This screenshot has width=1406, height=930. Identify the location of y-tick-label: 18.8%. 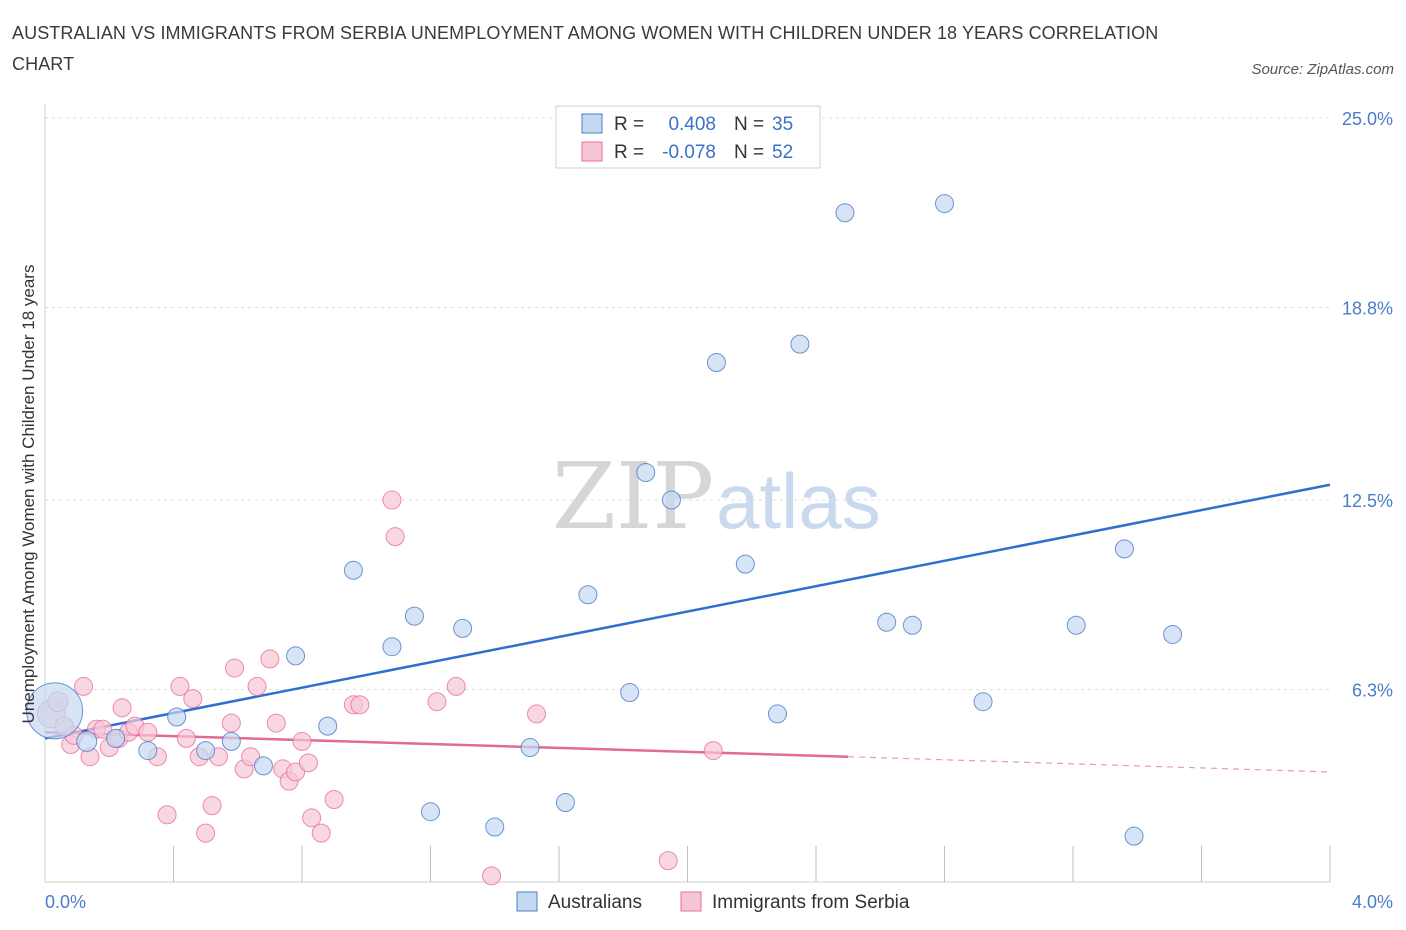
(1367, 308).